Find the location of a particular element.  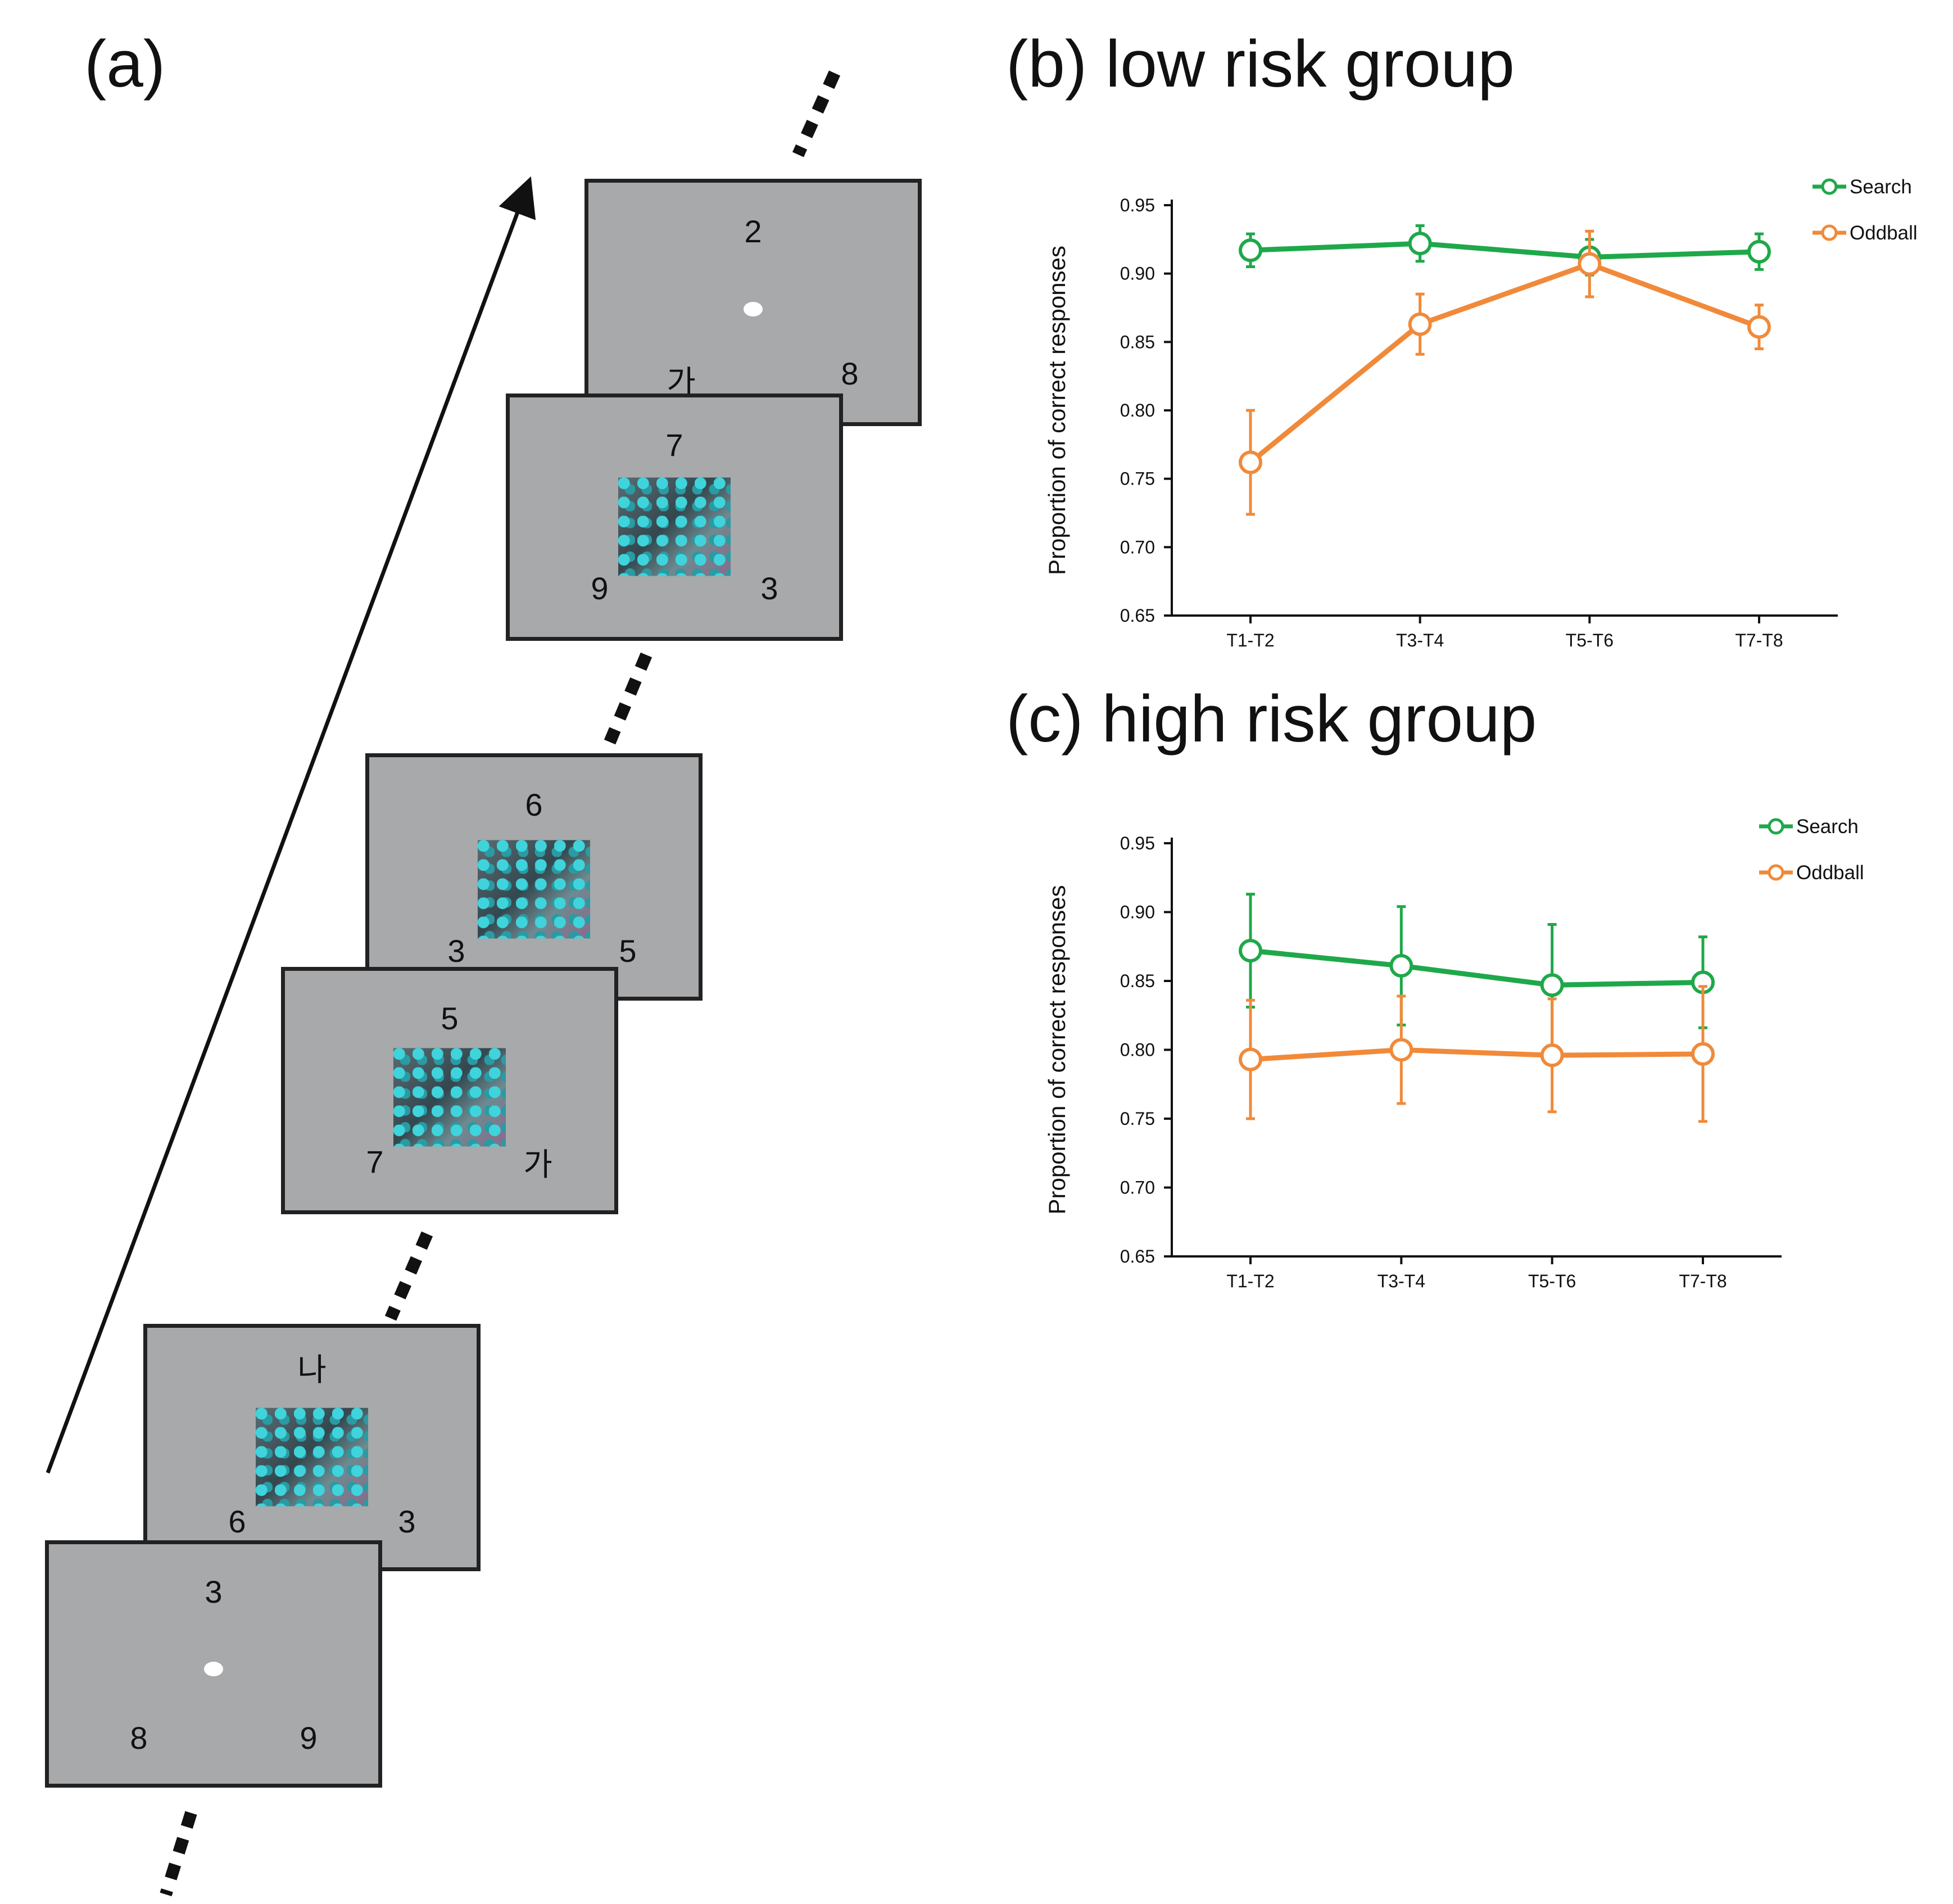

trial-screen-6: 3 8 9 is located at coordinates (213, 1664).